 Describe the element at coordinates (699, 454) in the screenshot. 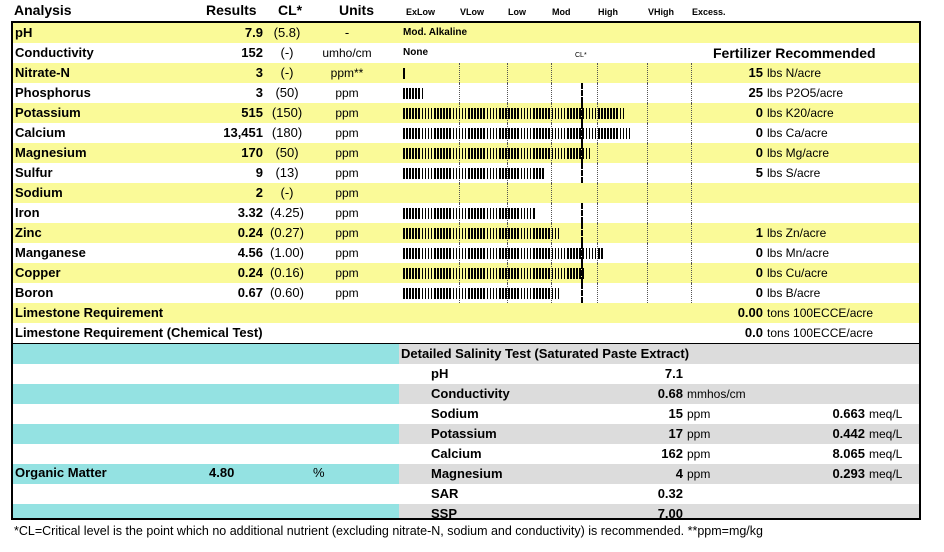

I see `salinity-unit: ppm` at that location.